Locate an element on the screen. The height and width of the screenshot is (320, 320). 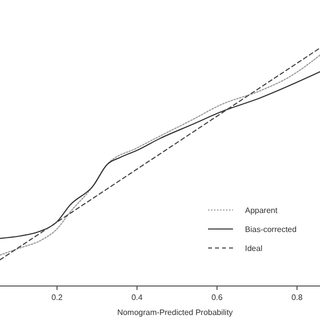
x-tick-label: 0.6 is located at coordinates (217, 297).